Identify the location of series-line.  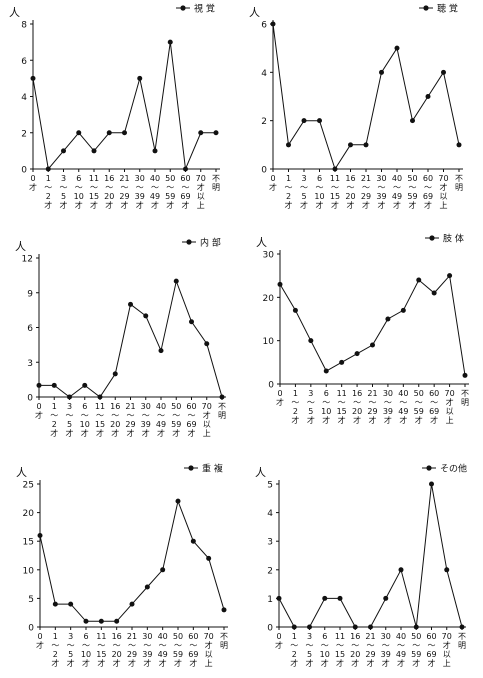
(131, 338).